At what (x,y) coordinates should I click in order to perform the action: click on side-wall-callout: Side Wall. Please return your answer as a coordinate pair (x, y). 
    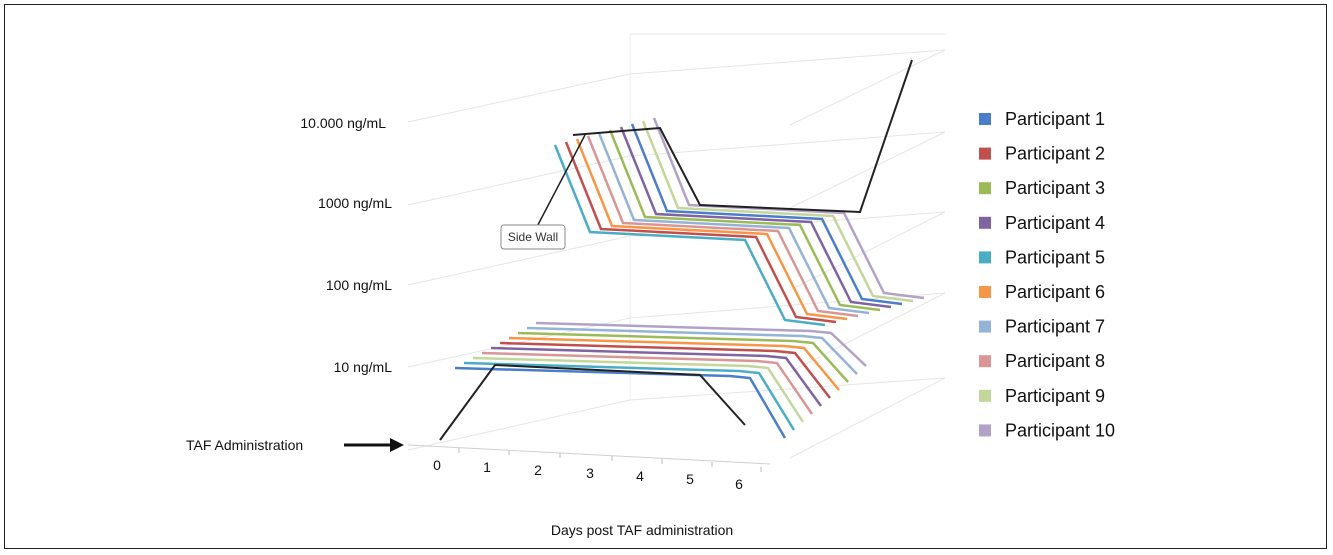
    Looking at the image, I should click on (533, 237).